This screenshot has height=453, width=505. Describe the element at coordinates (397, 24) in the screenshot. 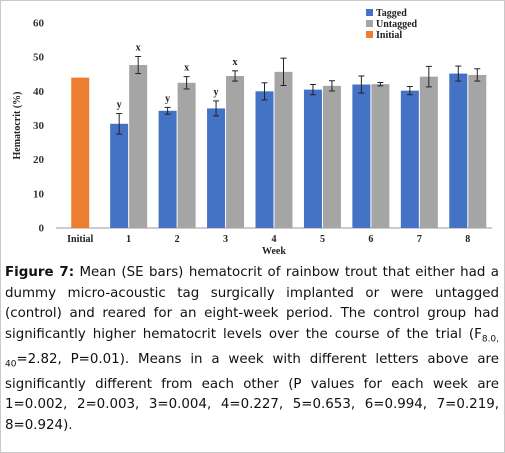

I see `legend-label-untagged: Untagged` at that location.